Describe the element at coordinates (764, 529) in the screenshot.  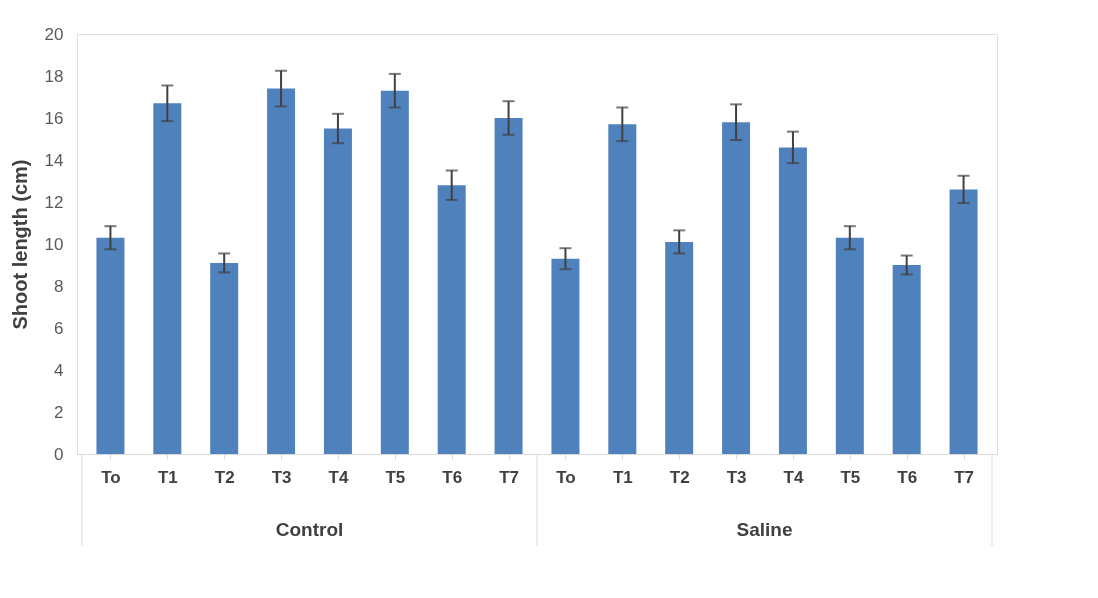
I see `text: Saline` at that location.